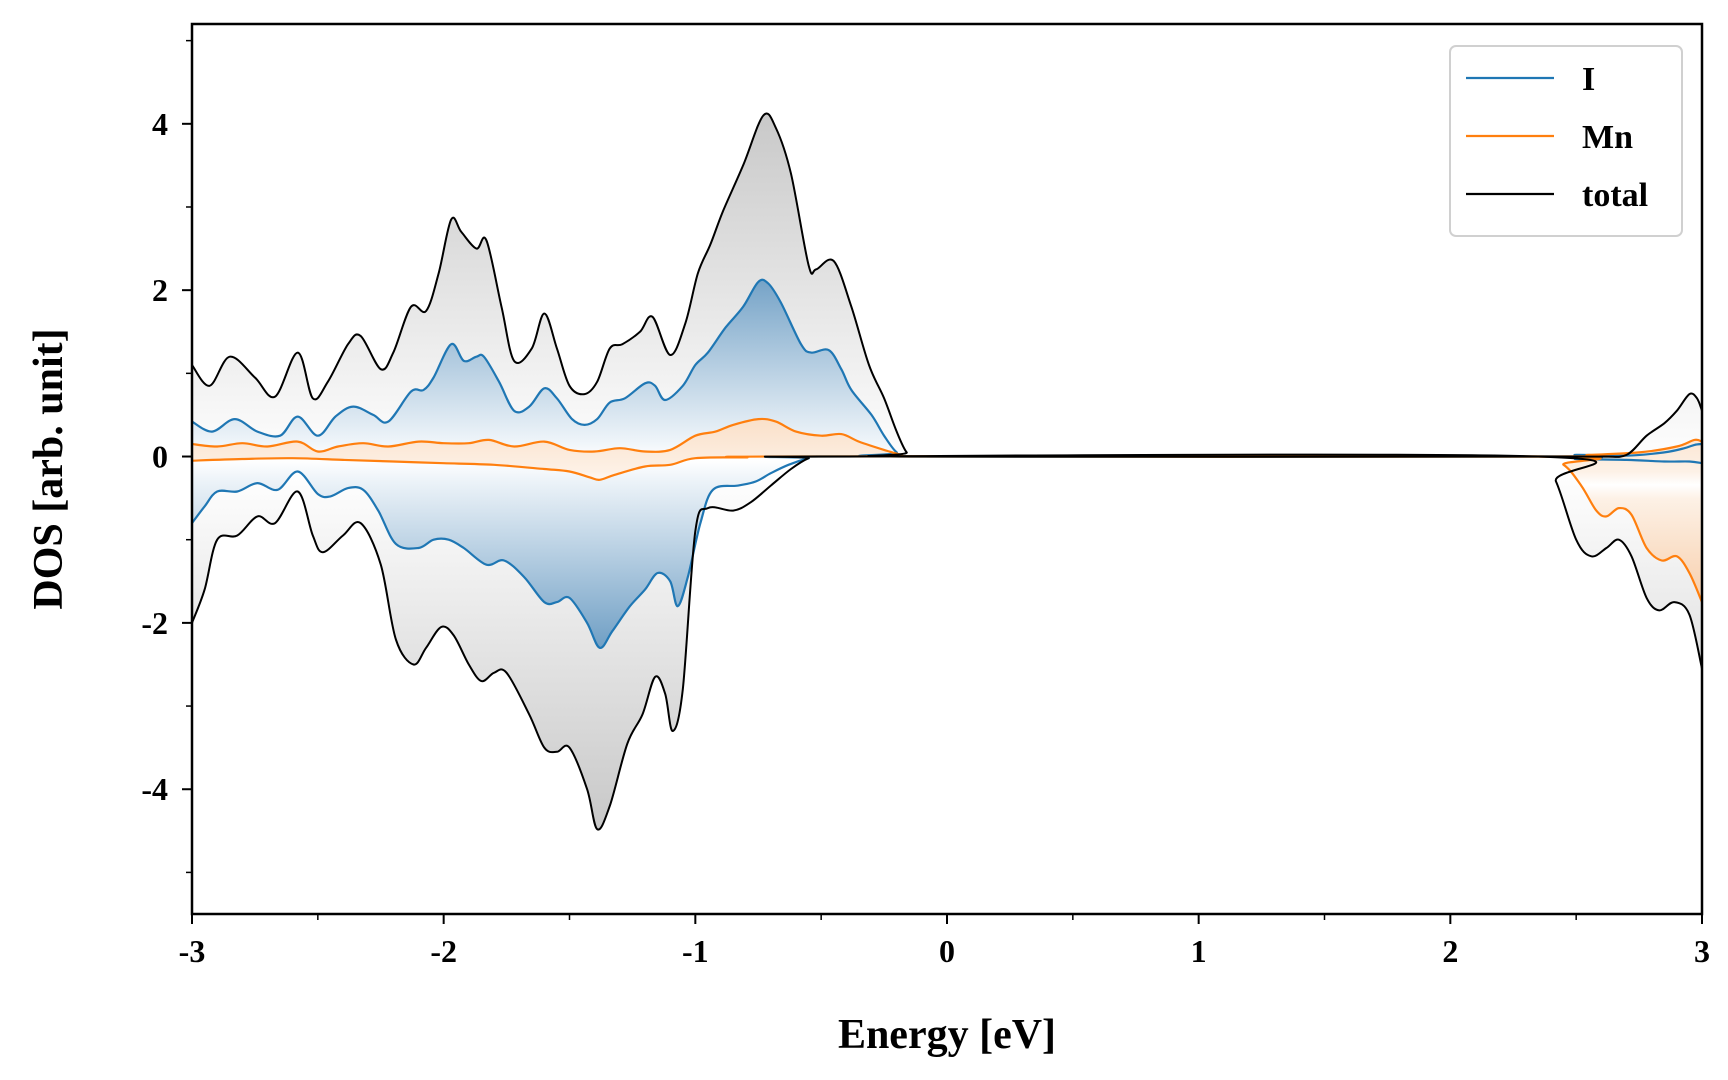 Image resolution: width=1728 pixels, height=1080 pixels. What do you see at coordinates (1199, 951) in the screenshot?
I see `x-tick-label: 1` at bounding box center [1199, 951].